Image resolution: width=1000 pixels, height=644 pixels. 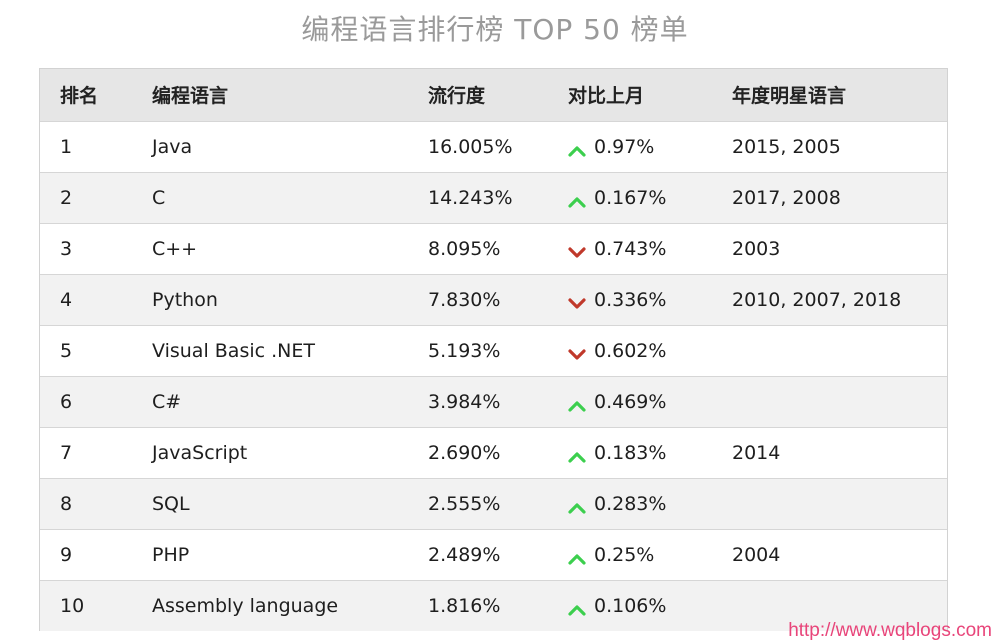 I want to click on cell-change: 0.336%, so click(x=650, y=299).